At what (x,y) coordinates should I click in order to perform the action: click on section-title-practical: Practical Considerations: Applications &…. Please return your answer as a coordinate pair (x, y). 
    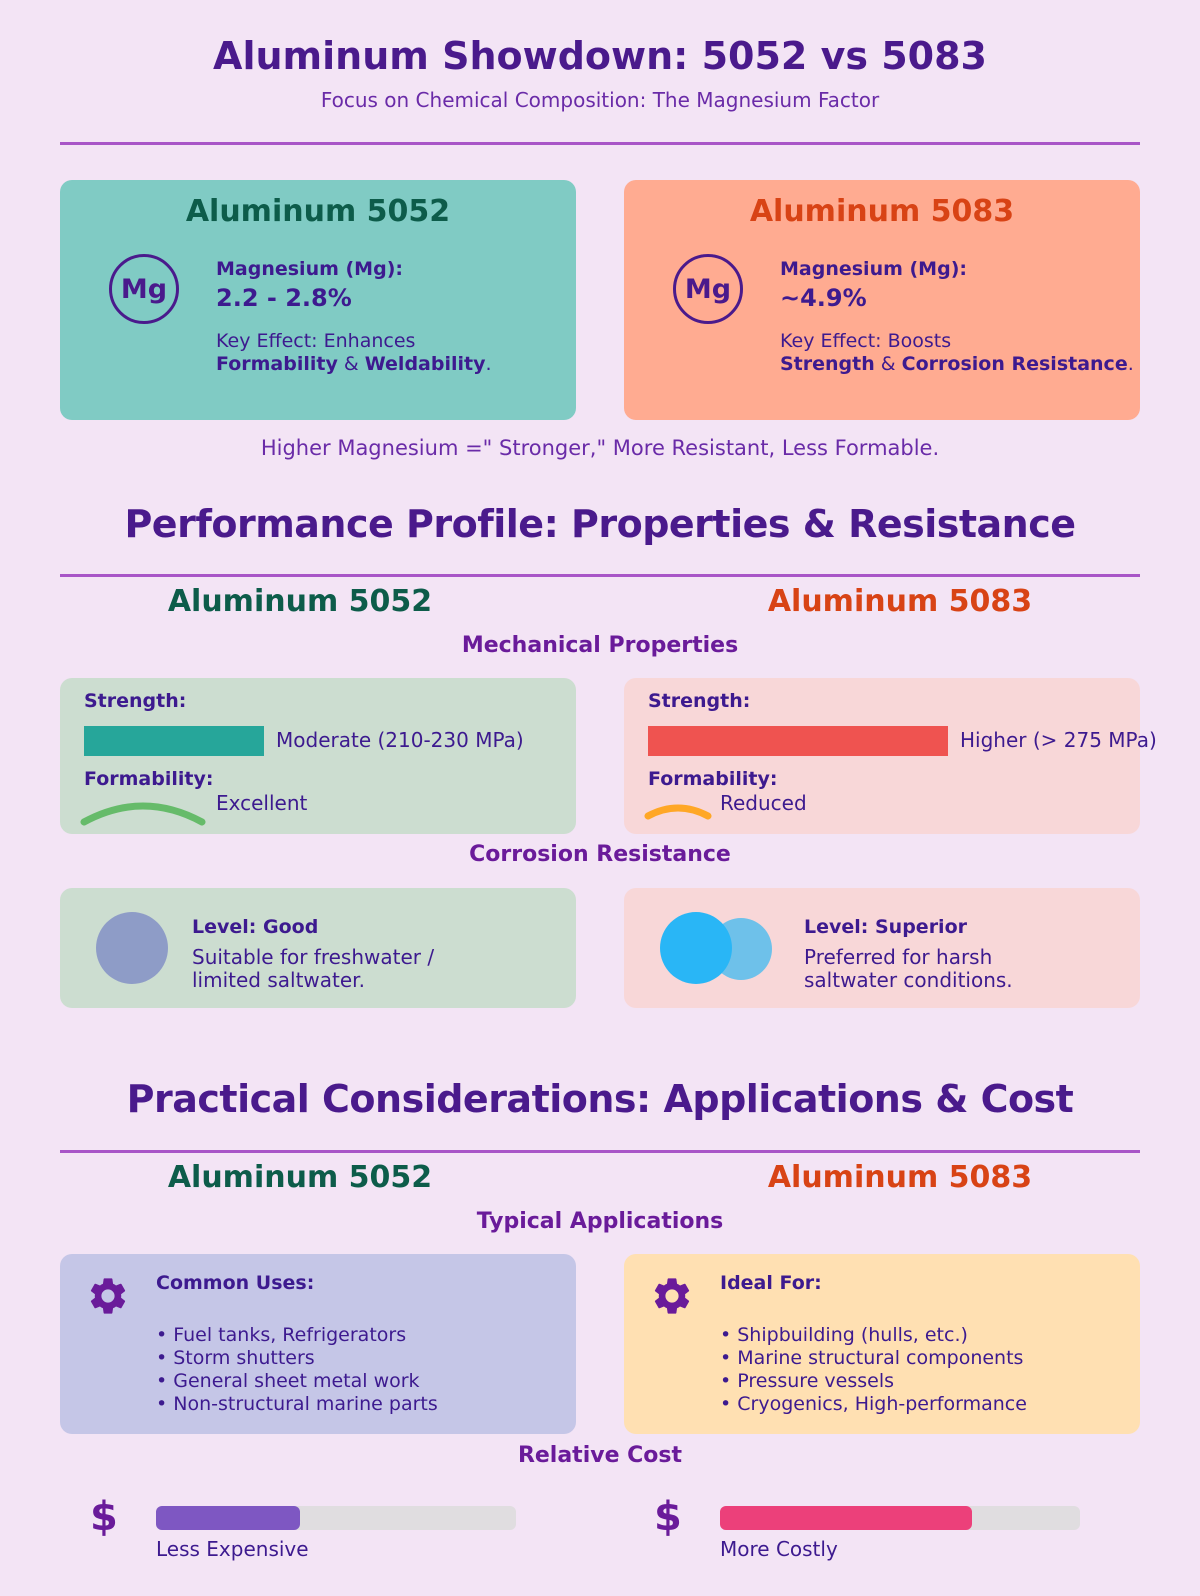
    Looking at the image, I should click on (600, 1099).